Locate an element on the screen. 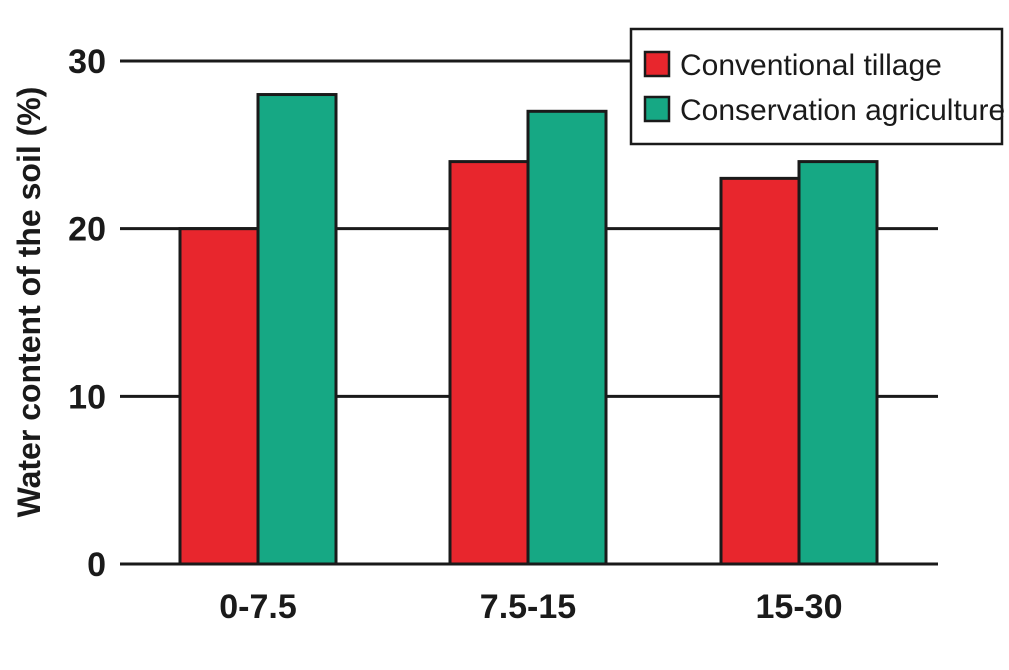  y-tick-label: 30 is located at coordinates (87, 62).